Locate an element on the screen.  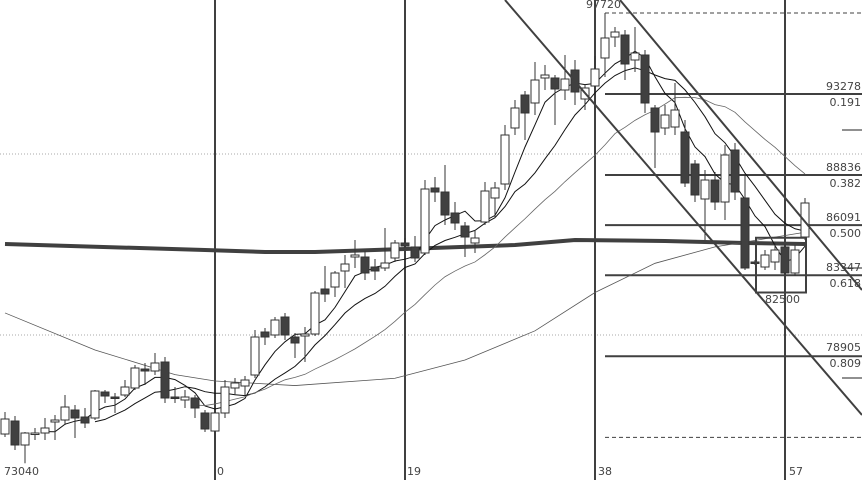
fib-price-0500: 86091 is located at coordinates (843, 217).